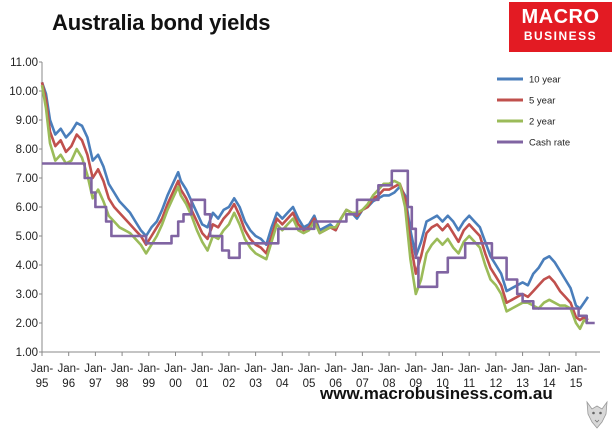 The height and width of the screenshot is (433, 613). I want to click on x-tick-label-line2: 02, so click(228, 384).